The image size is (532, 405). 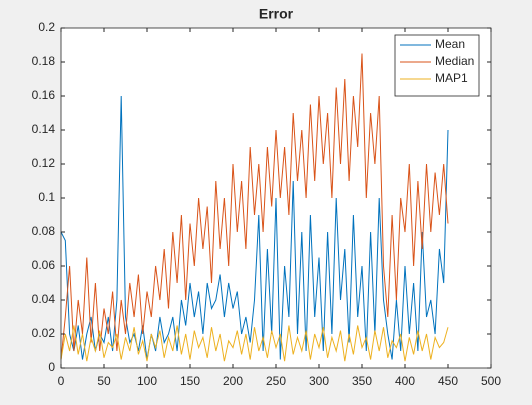 What do you see at coordinates (491, 381) in the screenshot?
I see `x-tick-label: 500` at bounding box center [491, 381].